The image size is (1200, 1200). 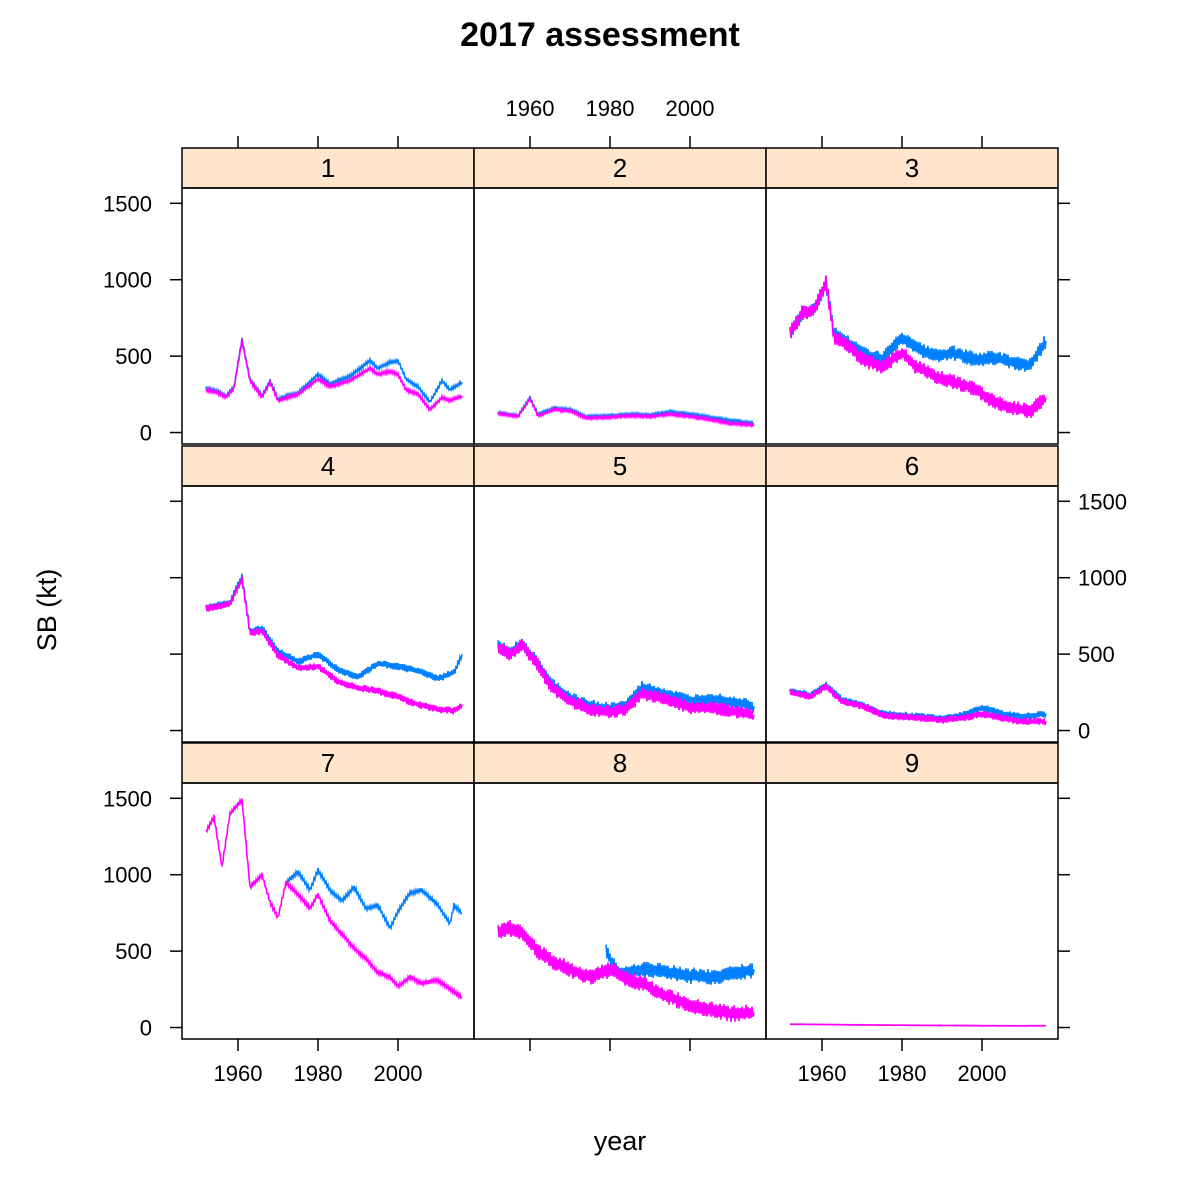 I want to click on panel-7: 7, so click(x=328, y=891).